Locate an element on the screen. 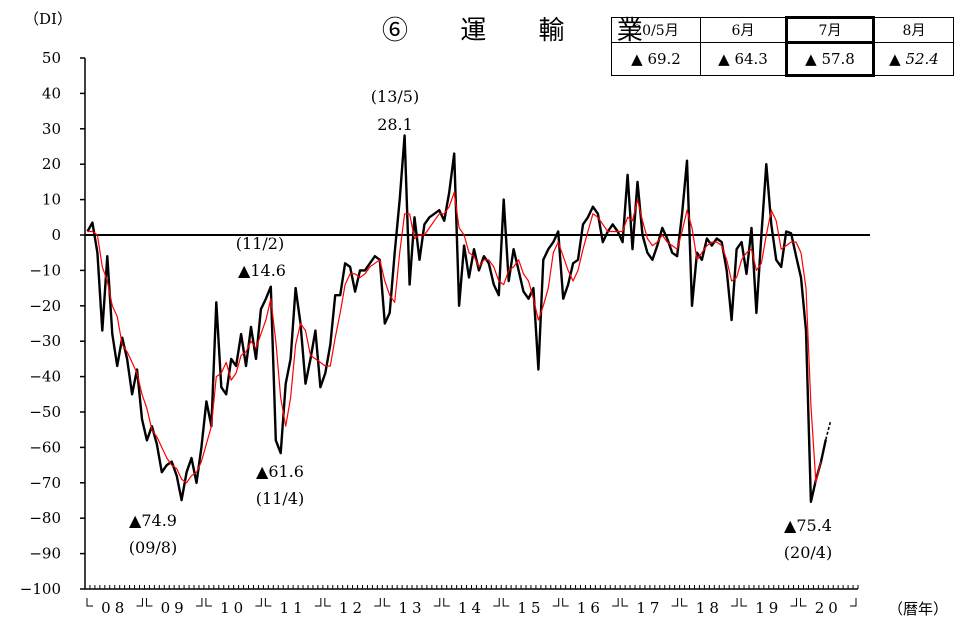  y-tick-label: 0 is located at coordinates (56, 235).